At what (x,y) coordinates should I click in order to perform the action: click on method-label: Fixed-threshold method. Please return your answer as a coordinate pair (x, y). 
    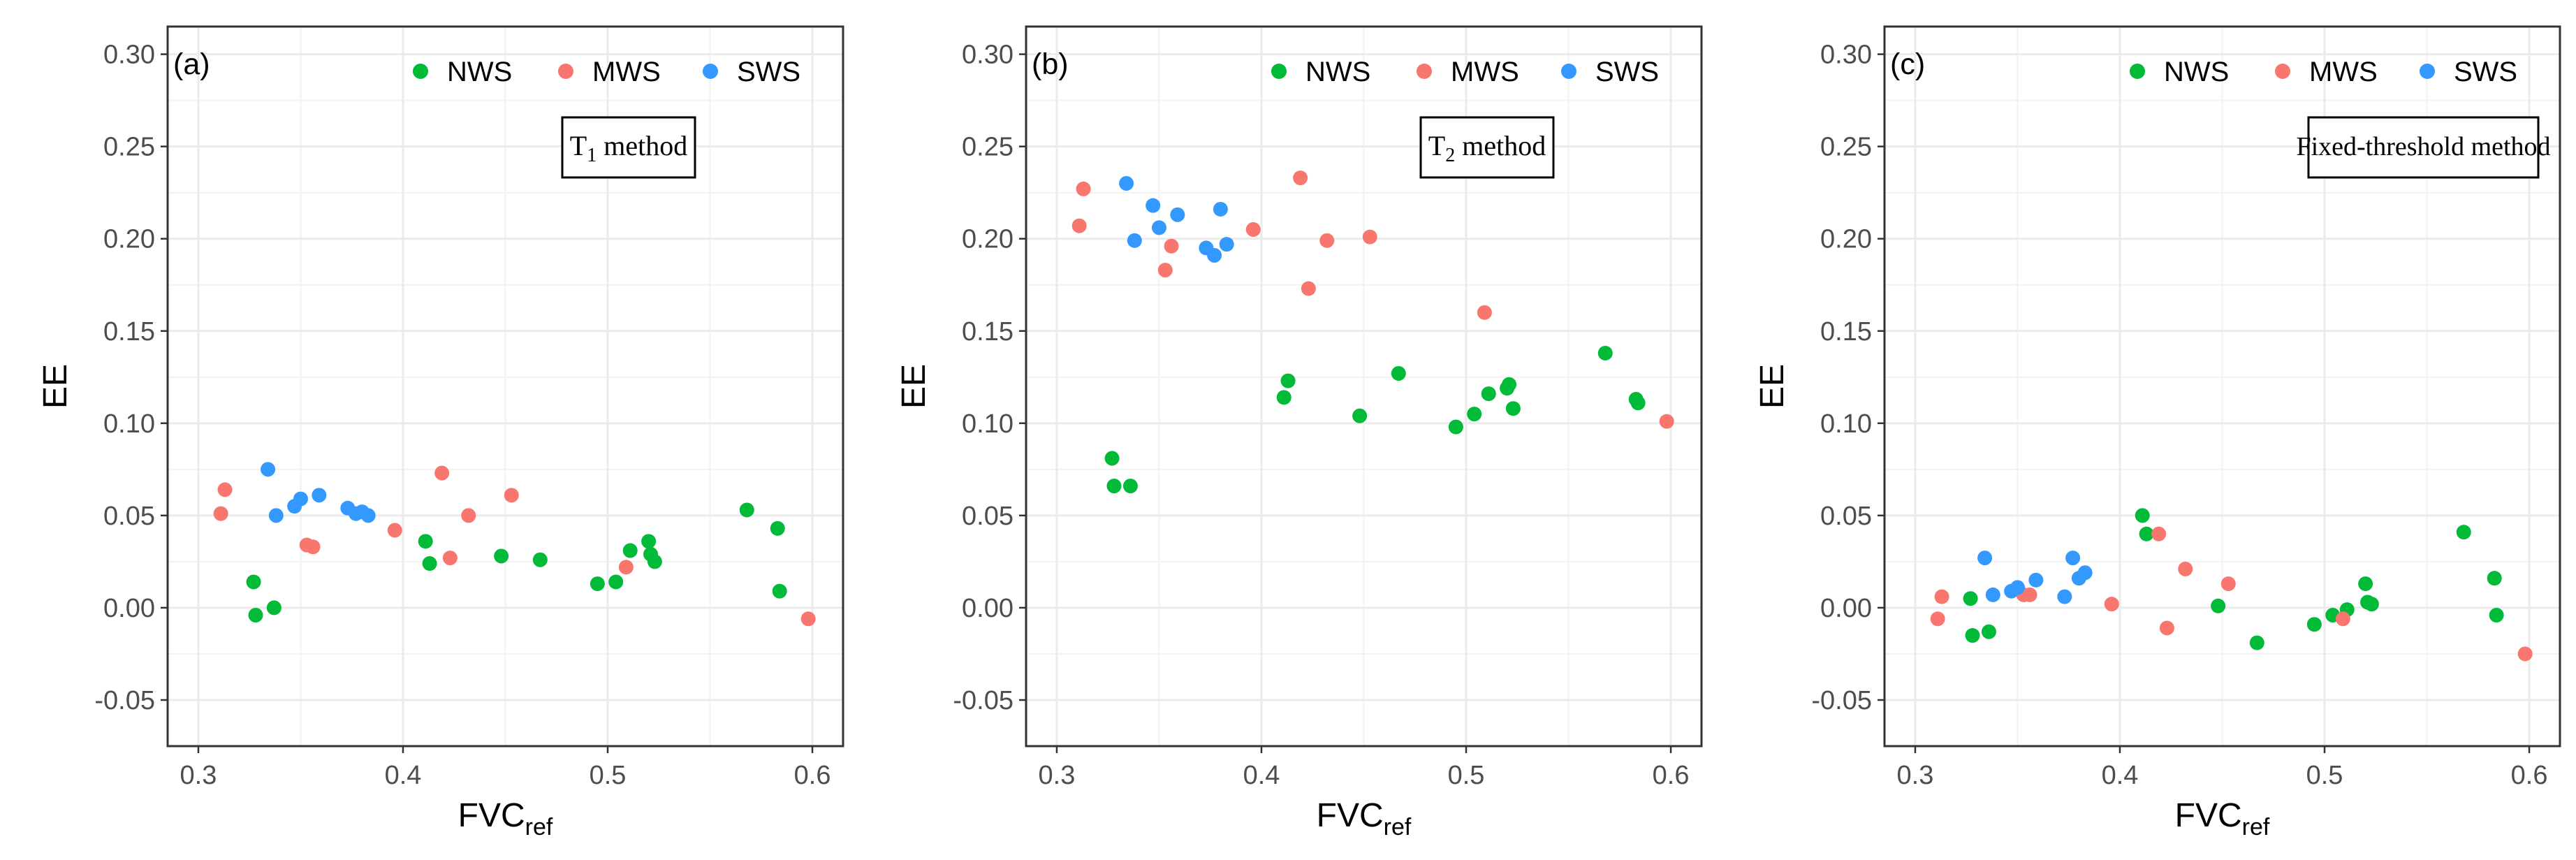
    Looking at the image, I should click on (2423, 146).